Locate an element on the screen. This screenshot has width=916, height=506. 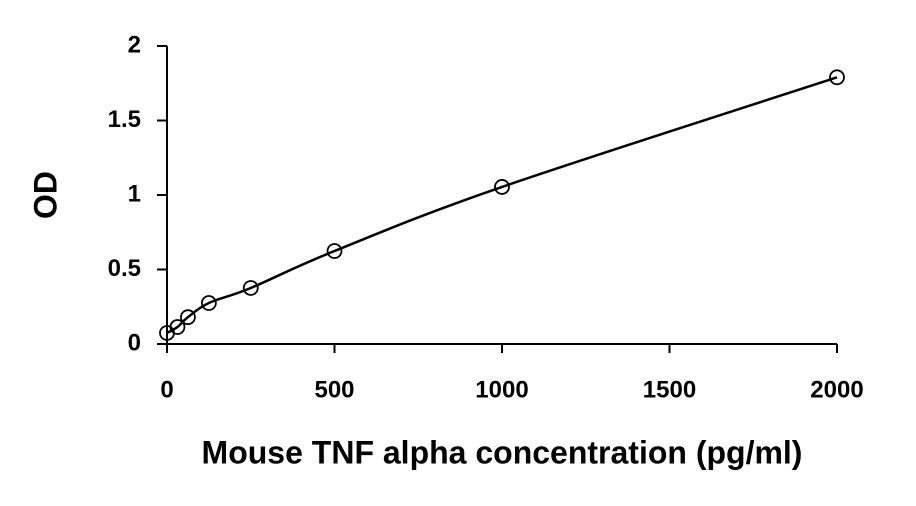
x-tick-label: 1500 is located at coordinates (669, 389).